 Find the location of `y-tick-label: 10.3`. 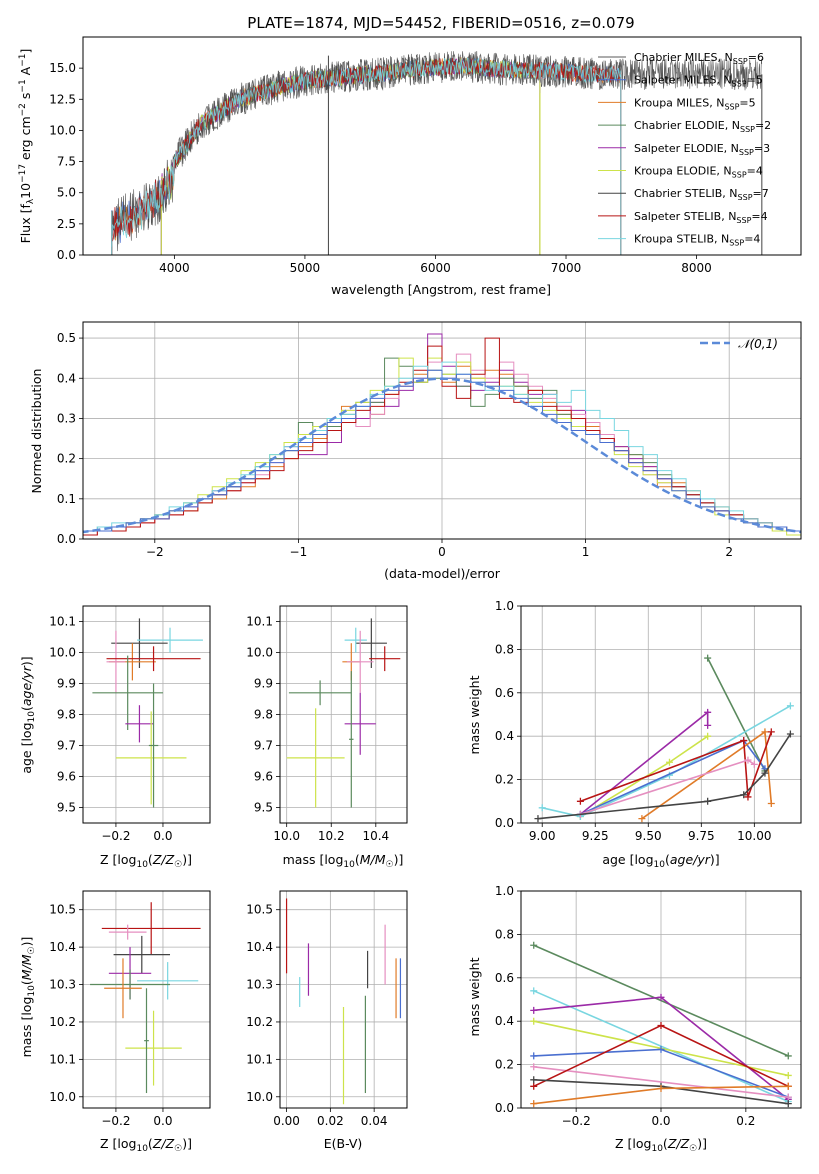

y-tick-label: 10.3 is located at coordinates (62, 985).